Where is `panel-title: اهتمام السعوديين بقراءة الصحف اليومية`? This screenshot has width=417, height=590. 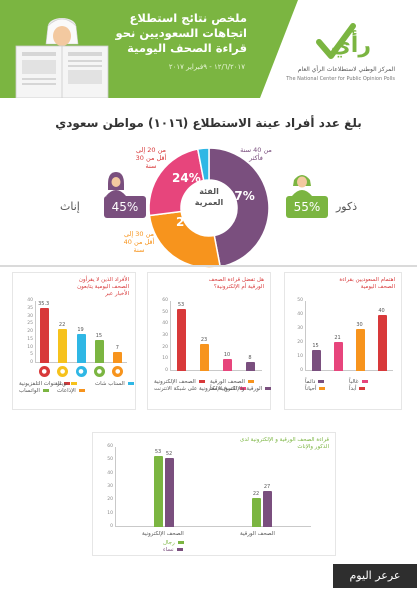 panel-title: اهتمام السعوديين بقراءة الصحف اليومية is located at coordinates (367, 283).